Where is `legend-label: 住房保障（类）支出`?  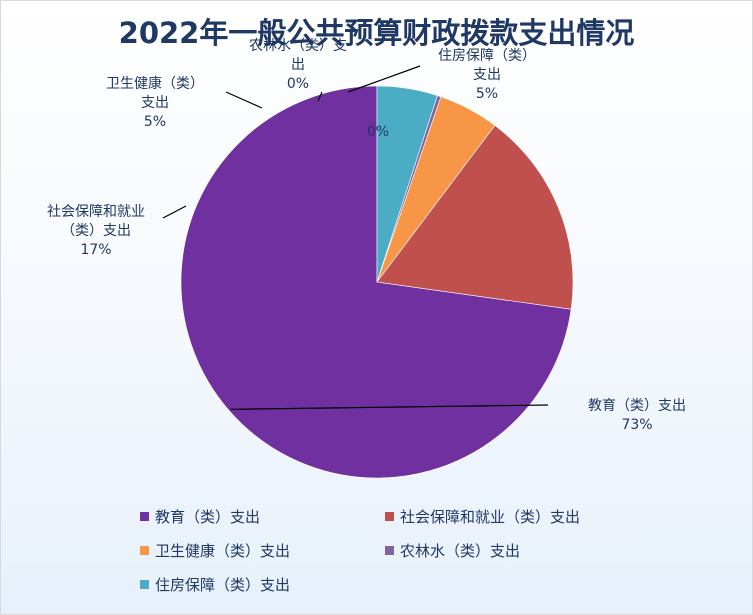 legend-label: 住房保障（类）支出 is located at coordinates (223, 585).